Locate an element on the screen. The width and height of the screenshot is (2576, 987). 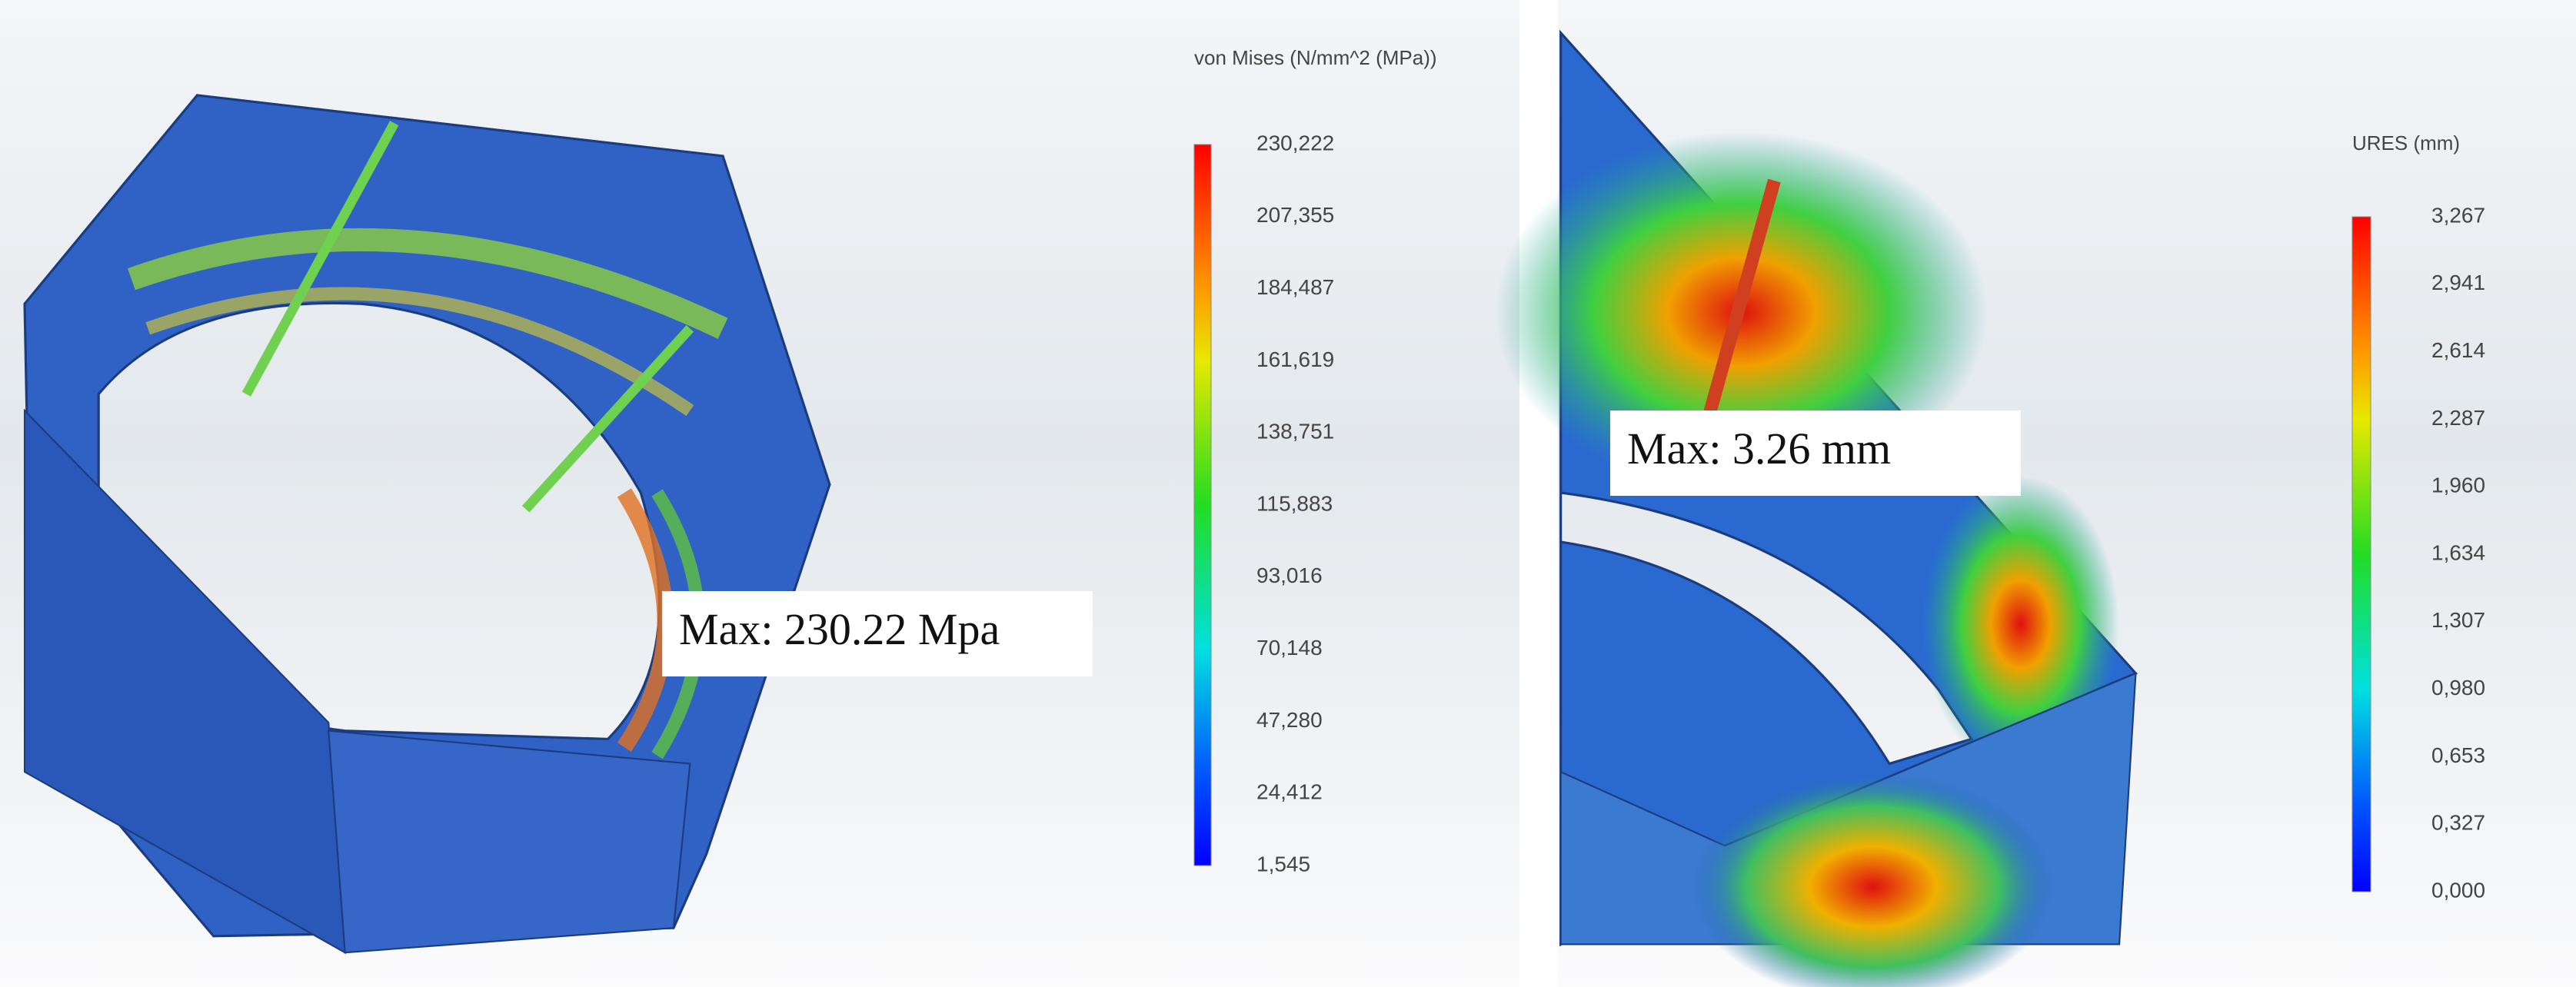
colorbar-label: 24,412 is located at coordinates (1289, 792).